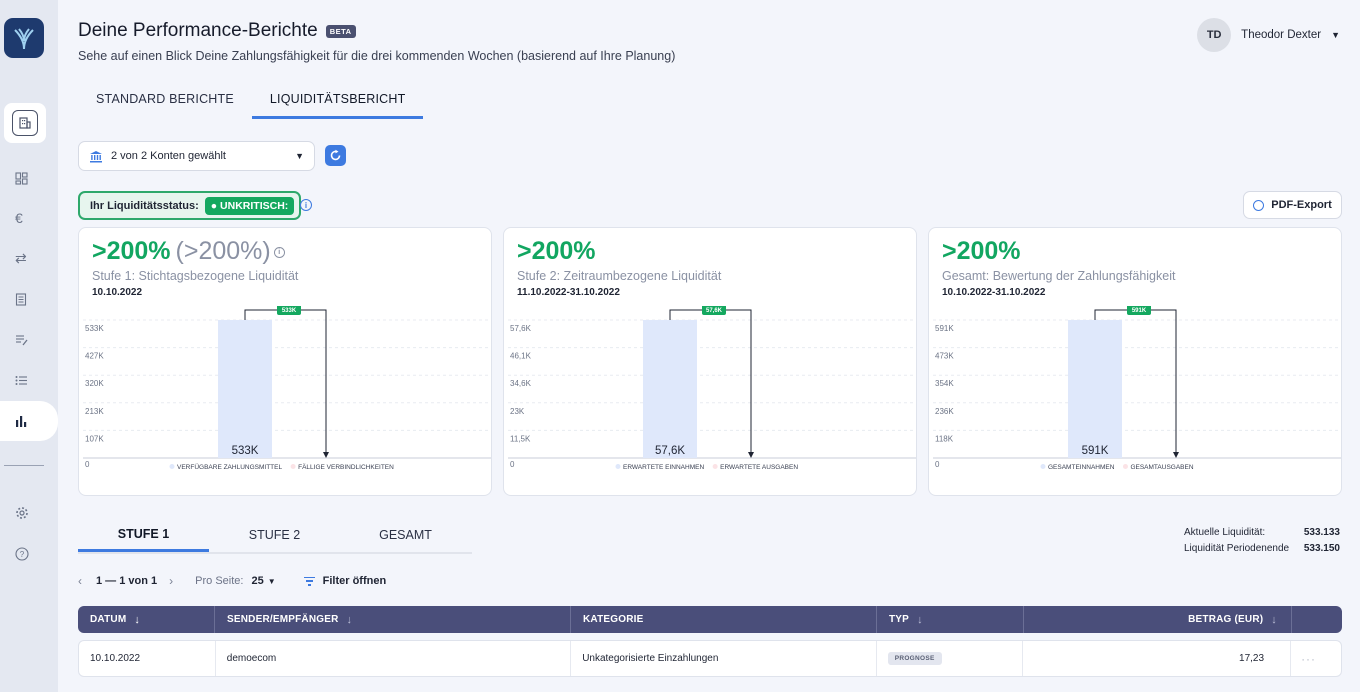 This screenshot has height=692, width=1360. What do you see at coordinates (1226, 619) in the screenshot?
I see `column-label: BETRAG (EUR)` at bounding box center [1226, 619].